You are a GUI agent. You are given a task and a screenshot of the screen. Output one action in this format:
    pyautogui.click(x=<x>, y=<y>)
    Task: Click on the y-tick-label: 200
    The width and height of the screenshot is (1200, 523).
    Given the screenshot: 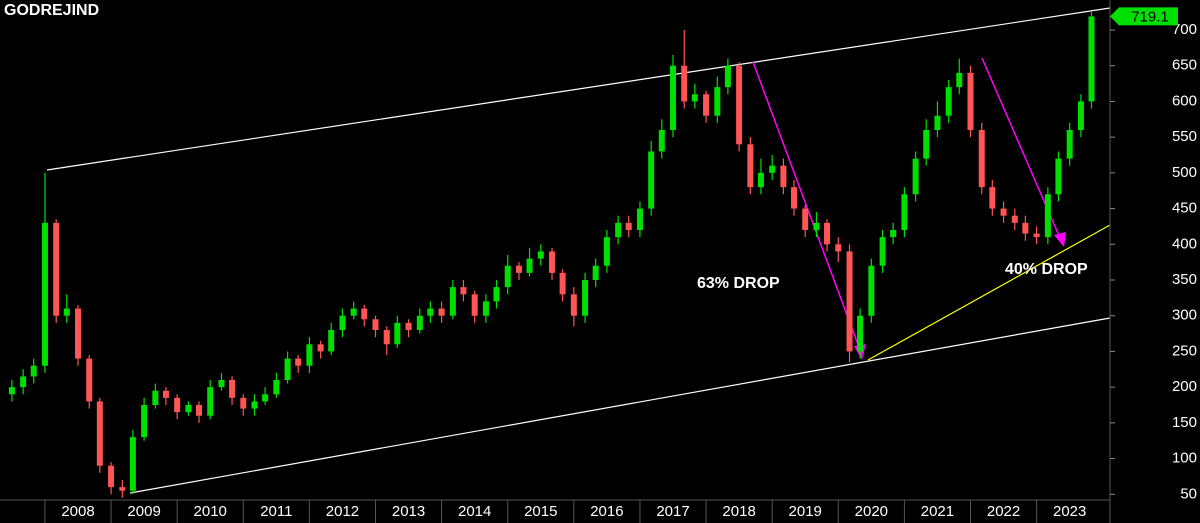 What is the action you would take?
    pyautogui.click(x=1184, y=386)
    